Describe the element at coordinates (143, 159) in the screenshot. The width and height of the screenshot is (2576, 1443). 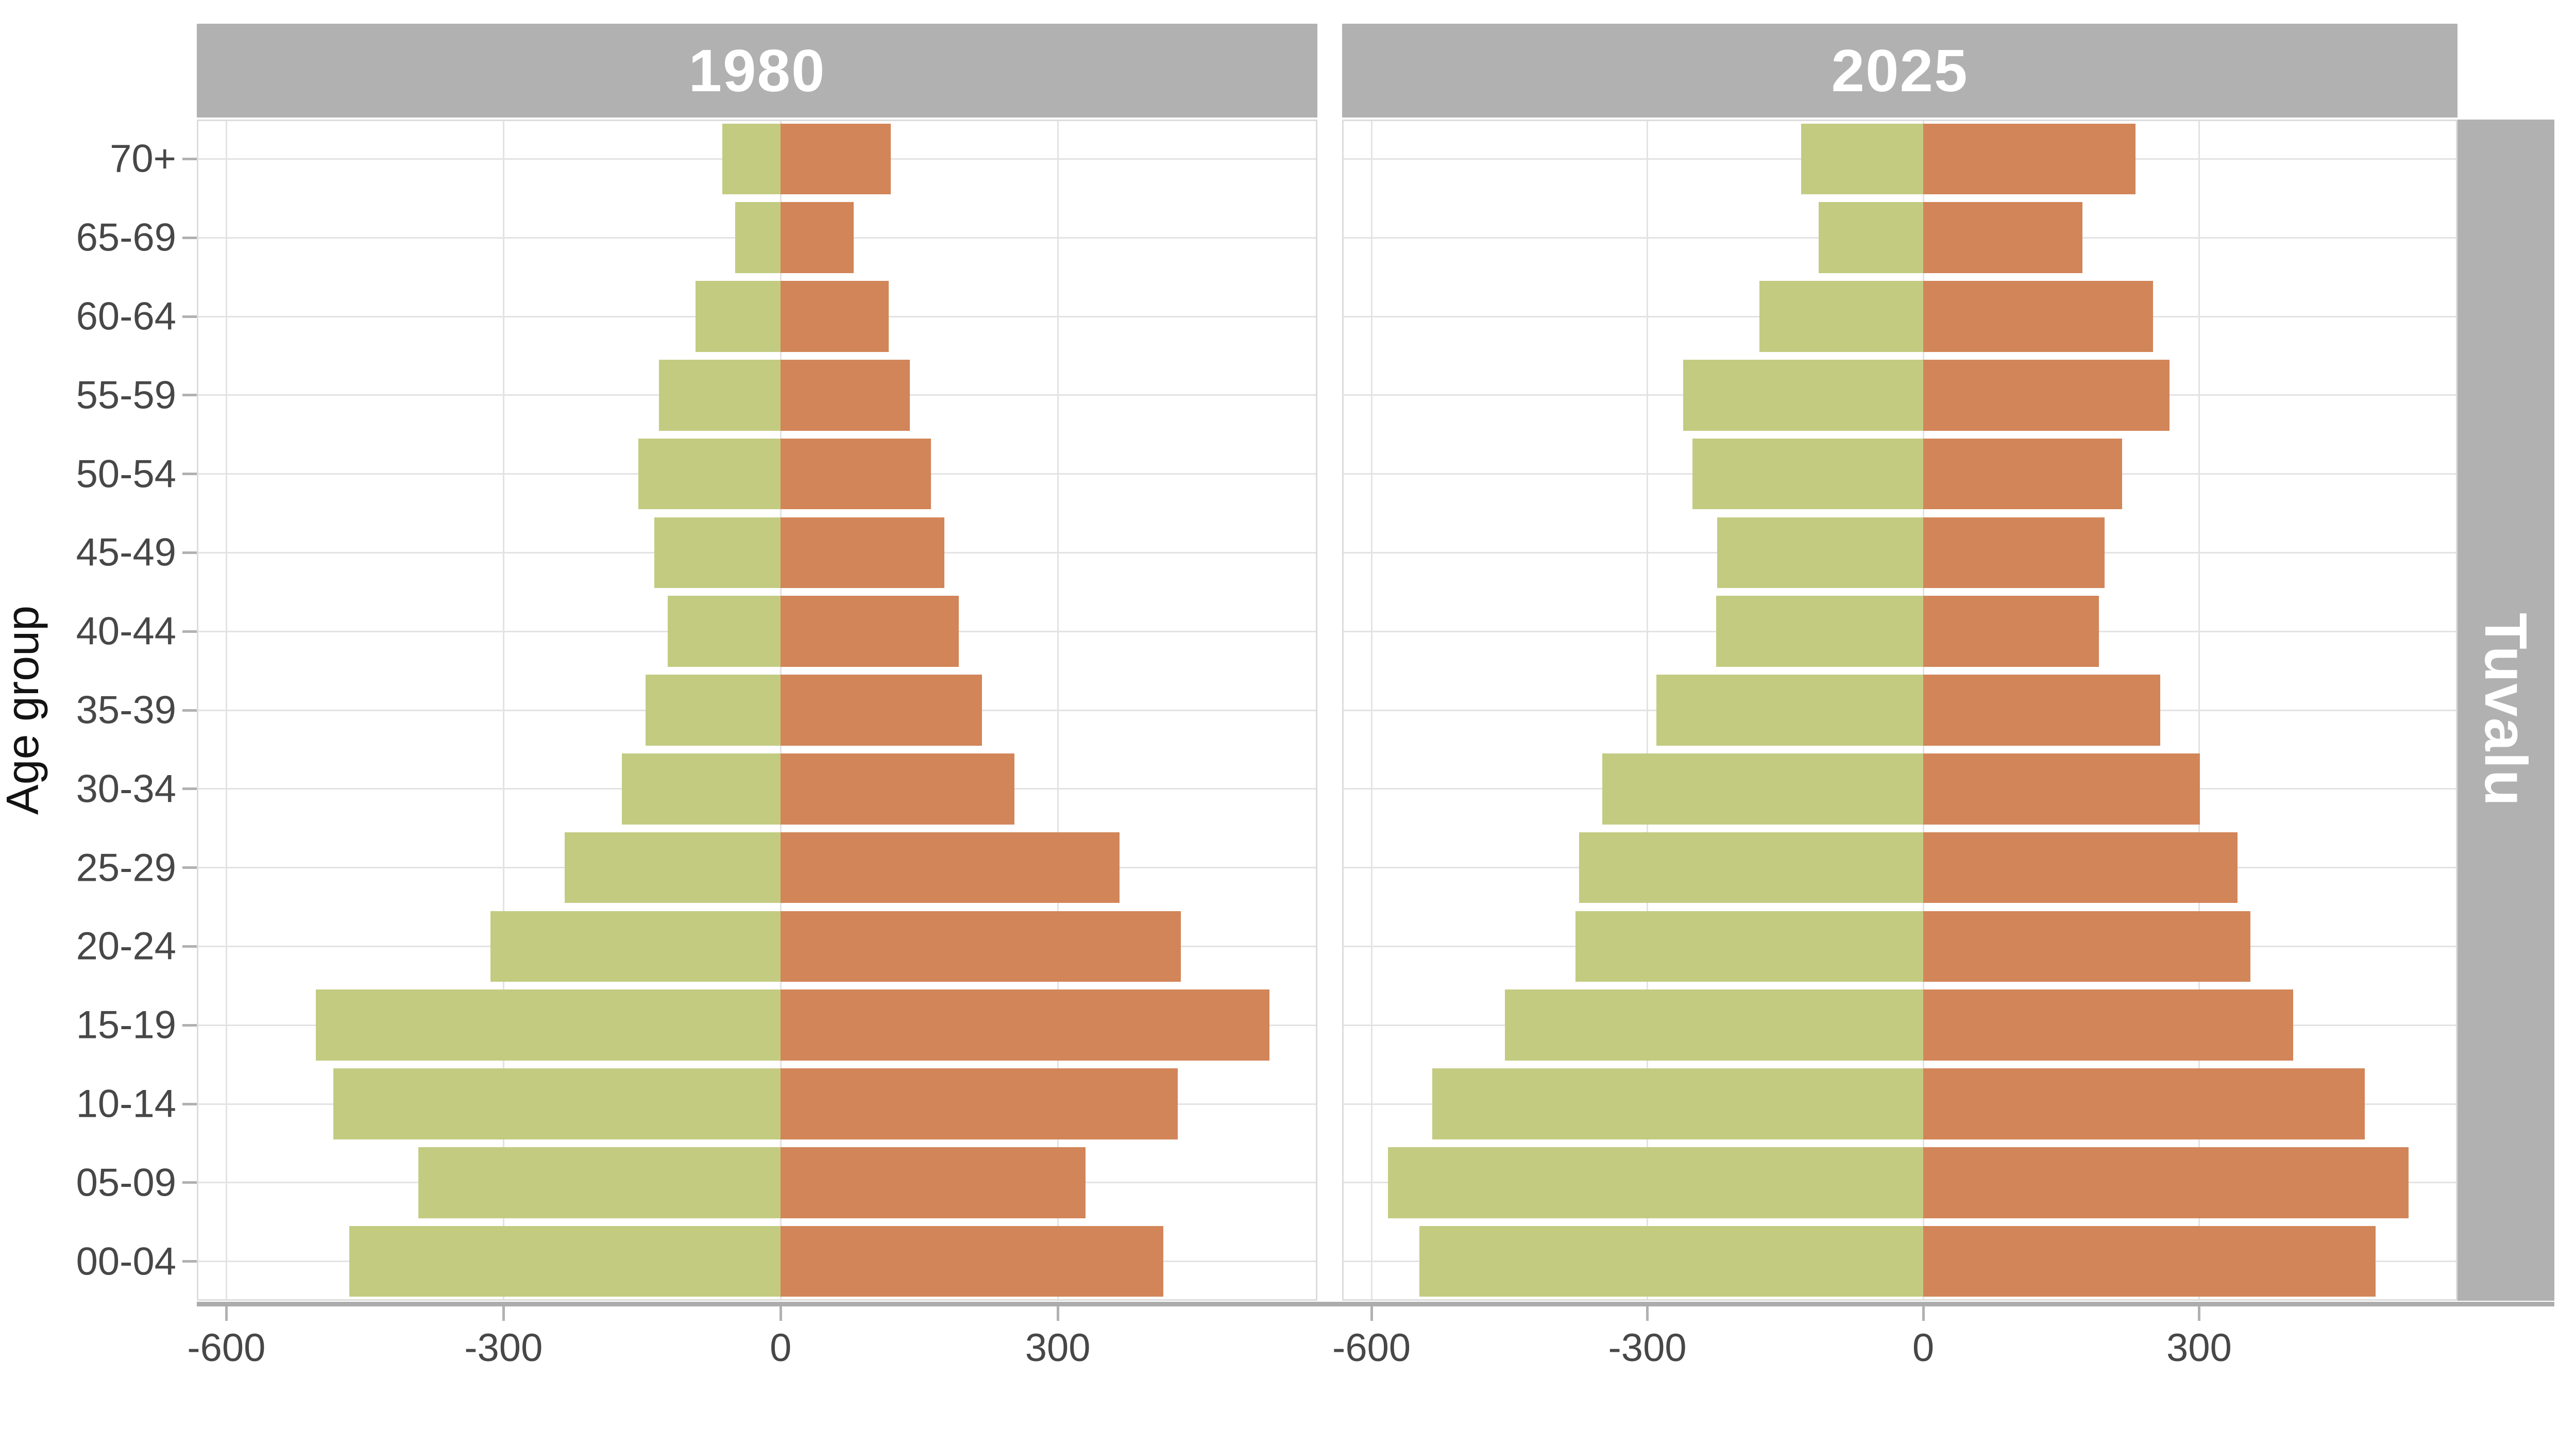
I see `y-tick-label-70+: 70+` at that location.